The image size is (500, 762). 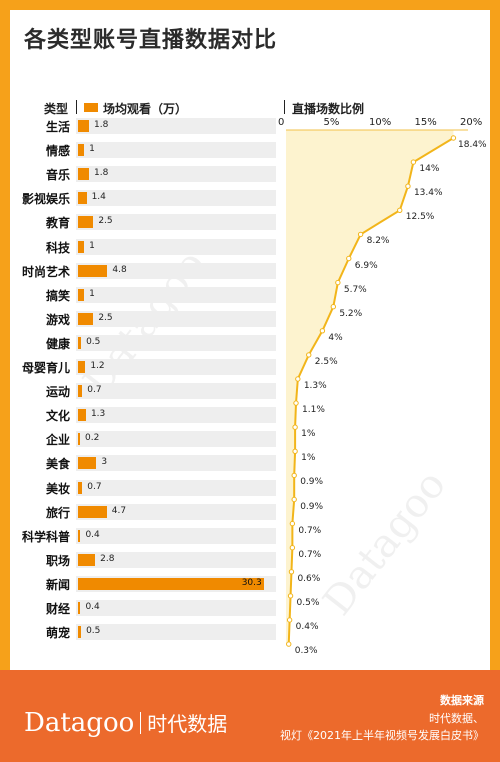 I want to click on category-label: 搞笑, so click(x=57, y=295).